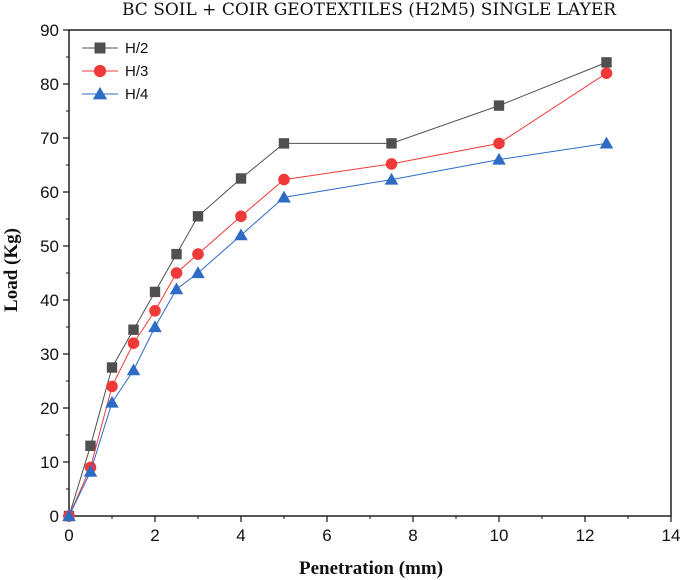 Image resolution: width=685 pixels, height=580 pixels. What do you see at coordinates (49, 462) in the screenshot?
I see `y-tick-label: 10` at bounding box center [49, 462].